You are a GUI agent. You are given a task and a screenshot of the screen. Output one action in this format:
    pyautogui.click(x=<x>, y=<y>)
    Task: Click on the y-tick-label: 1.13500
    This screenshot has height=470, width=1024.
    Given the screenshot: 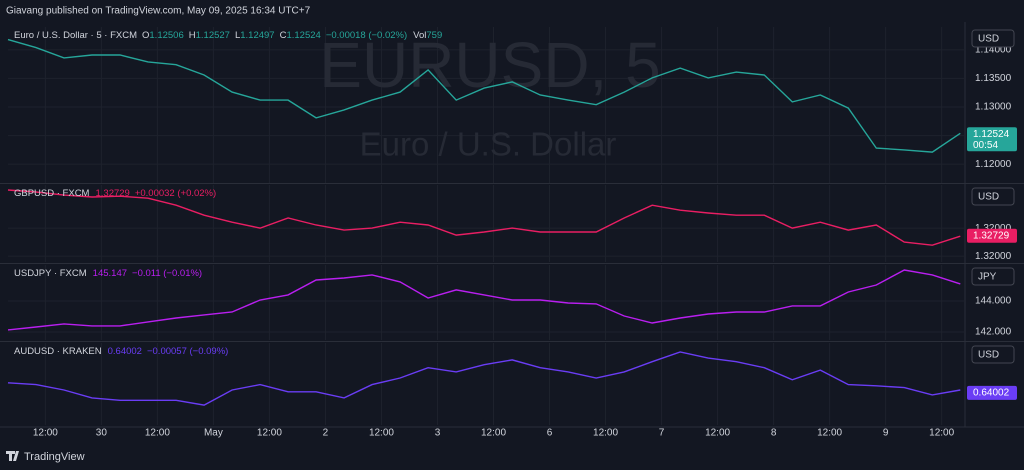 What is the action you would take?
    pyautogui.click(x=993, y=78)
    